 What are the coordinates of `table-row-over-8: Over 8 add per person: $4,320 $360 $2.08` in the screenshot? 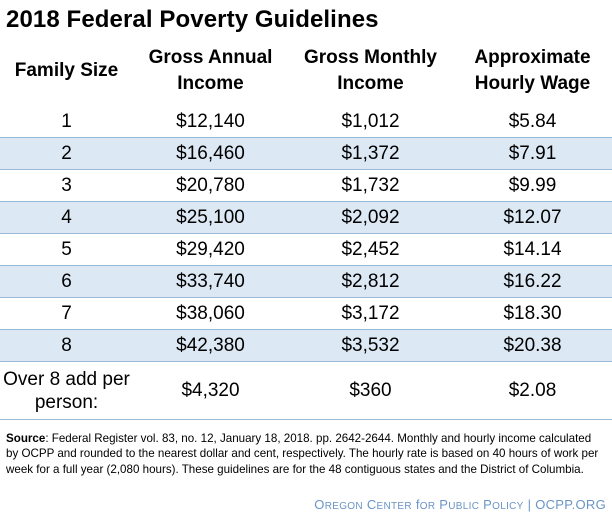 It's located at (306, 390).